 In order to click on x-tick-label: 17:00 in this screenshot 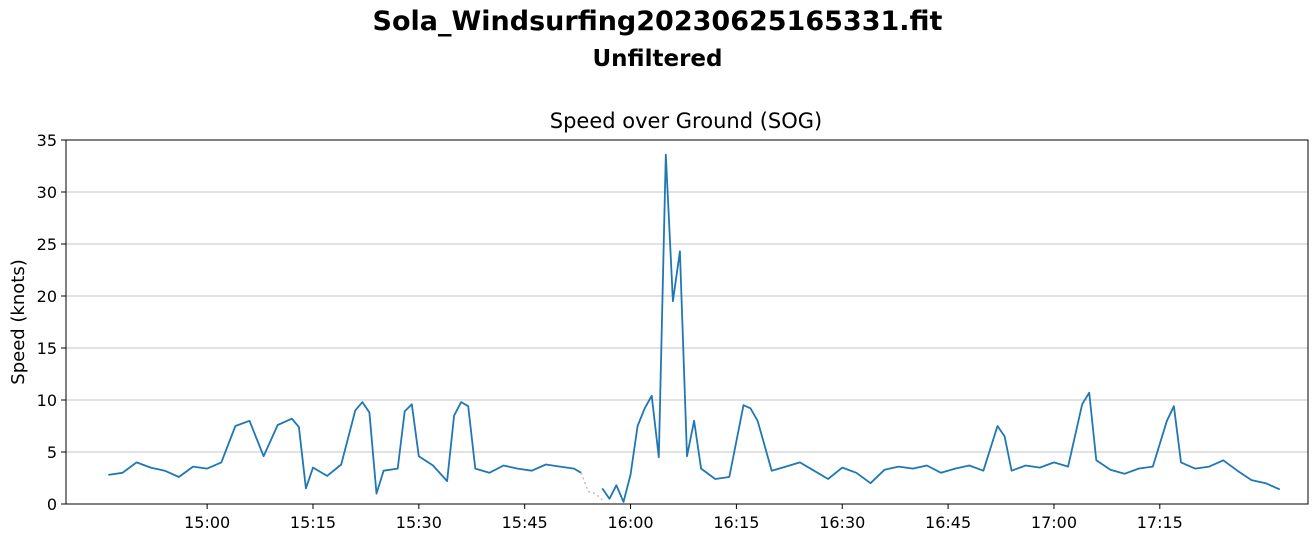, I will do `click(1054, 522)`.